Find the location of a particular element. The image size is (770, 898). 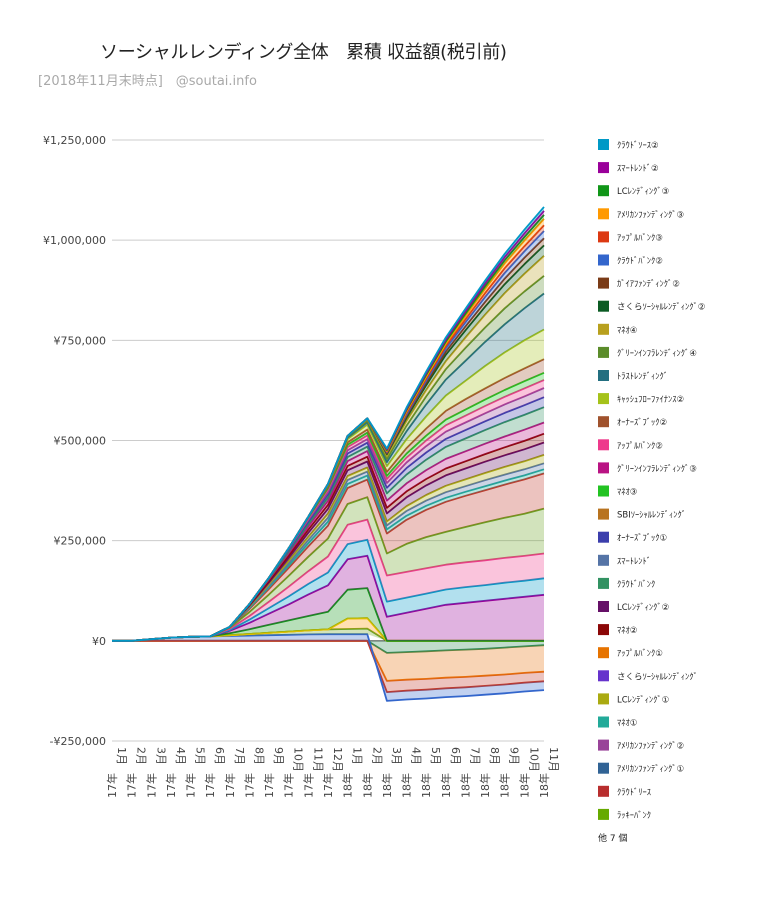

legend-item: ﾗｯｷｰﾊﾞﾝｸ is located at coordinates (624, 814).